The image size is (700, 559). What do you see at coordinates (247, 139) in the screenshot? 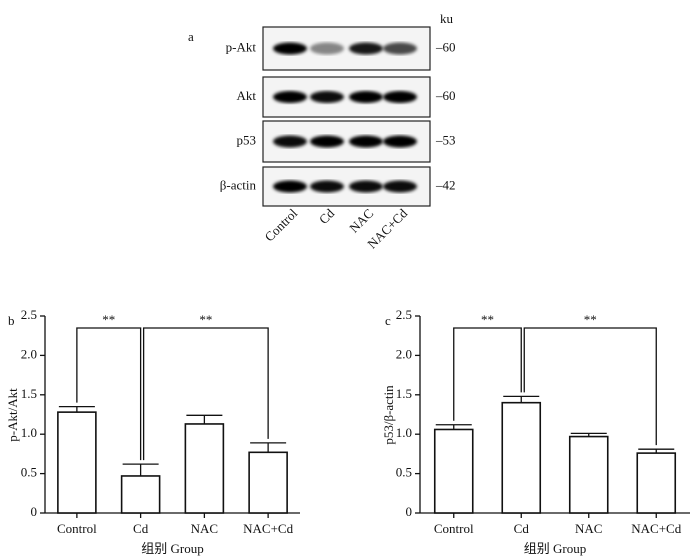
I see `row-label: p53` at bounding box center [247, 139].